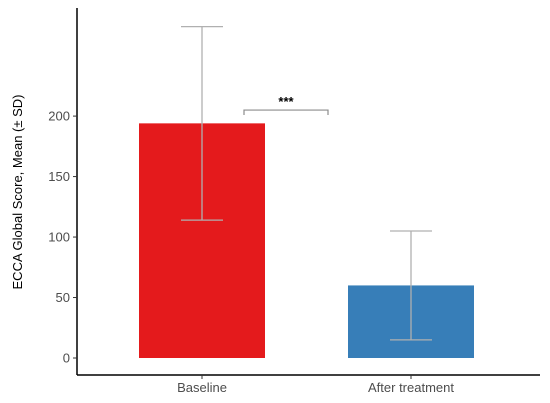 The width and height of the screenshot is (550, 403). I want to click on significance-layer: ***, so click(286, 105).